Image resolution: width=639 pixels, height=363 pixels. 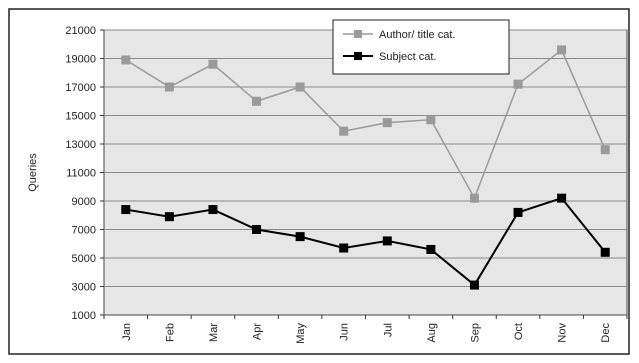 What do you see at coordinates (563, 333) in the screenshot?
I see `x-tick-label: Nov` at bounding box center [563, 333].